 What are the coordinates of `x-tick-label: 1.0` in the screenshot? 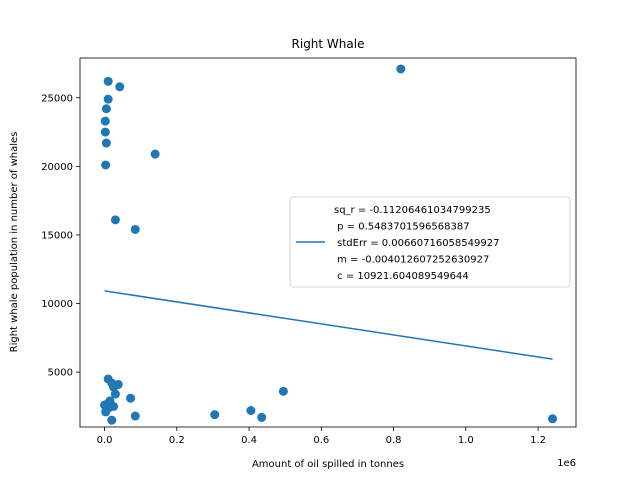 It's located at (466, 440).